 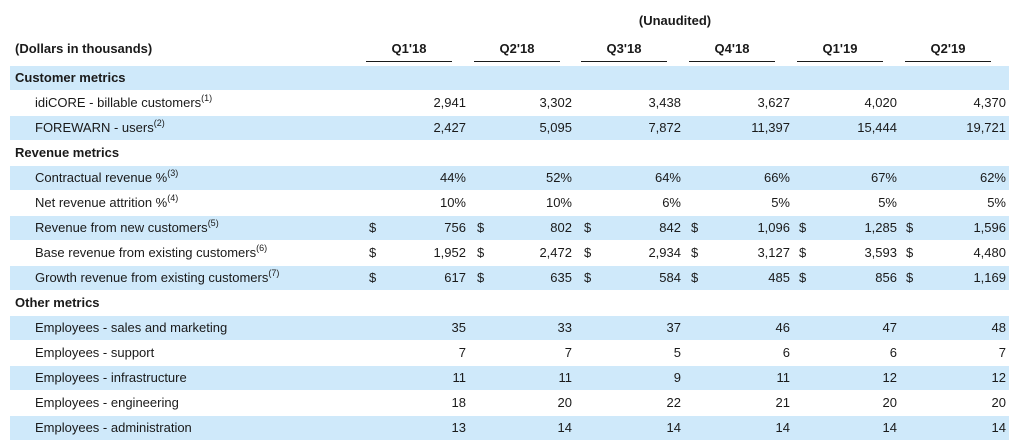 What do you see at coordinates (452, 177) in the screenshot?
I see `table-cell: 44%` at bounding box center [452, 177].